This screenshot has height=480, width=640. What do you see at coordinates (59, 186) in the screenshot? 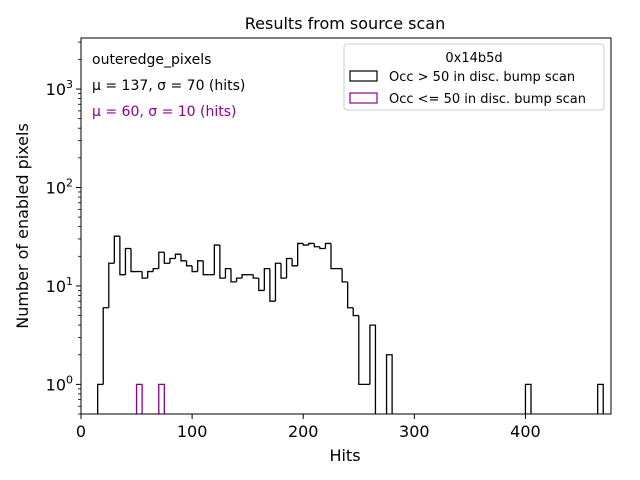
I see `y-tick-label: 10²` at bounding box center [59, 186].